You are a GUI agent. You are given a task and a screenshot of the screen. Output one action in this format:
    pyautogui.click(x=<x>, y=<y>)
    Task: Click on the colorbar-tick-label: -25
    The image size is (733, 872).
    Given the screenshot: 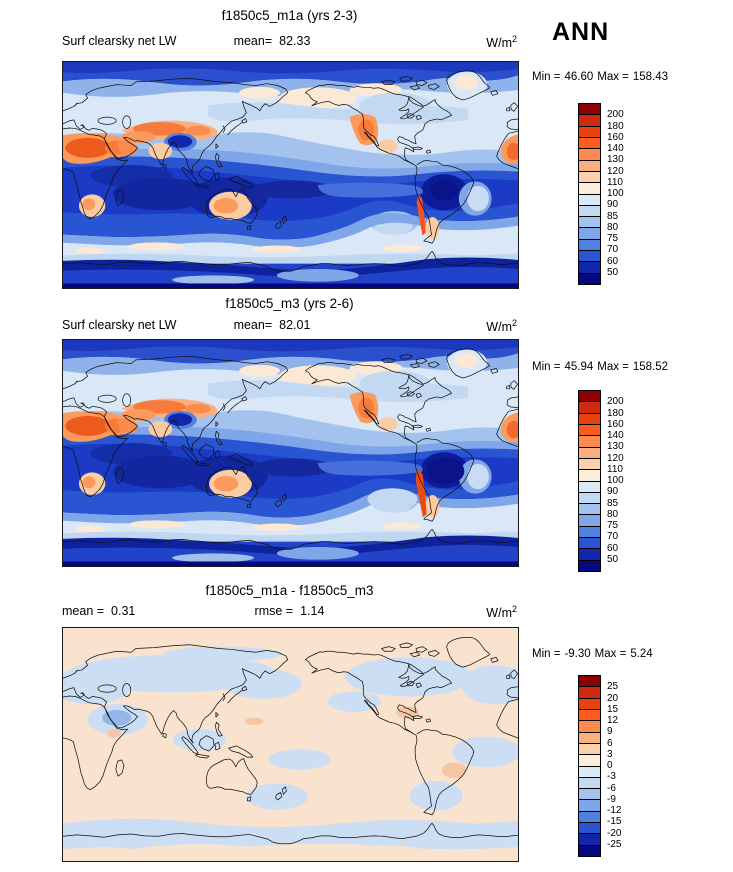 What is the action you would take?
    pyautogui.click(x=614, y=844)
    